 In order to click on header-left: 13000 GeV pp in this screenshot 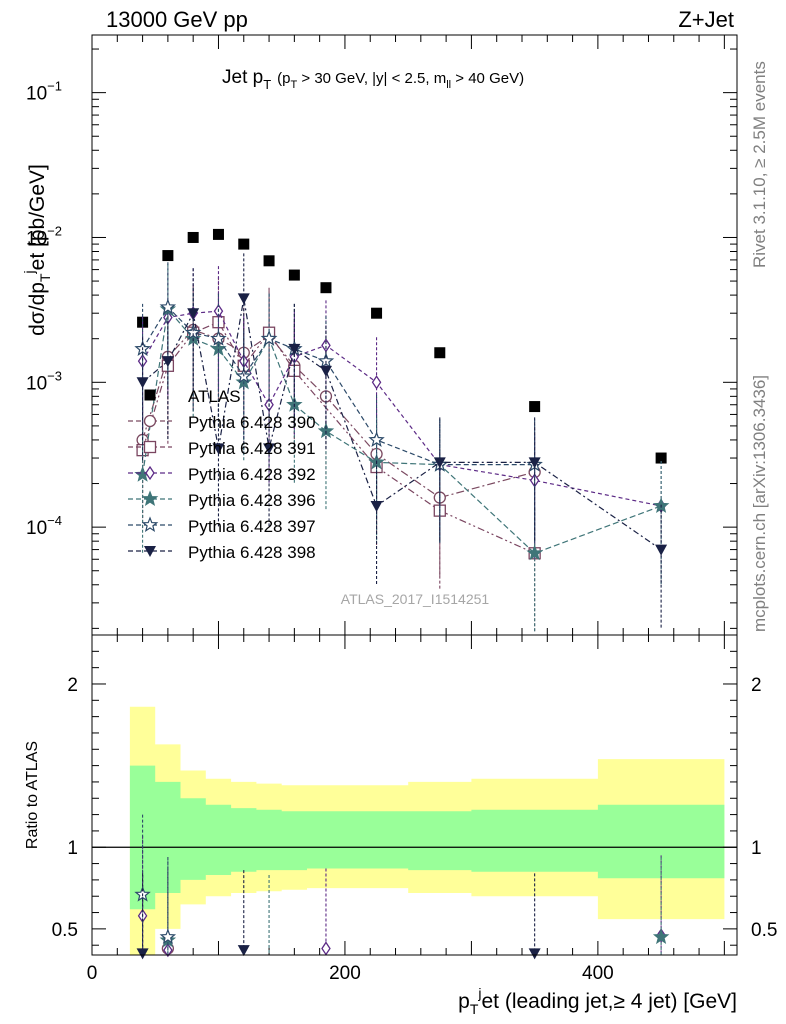, I will do `click(177, 19)`.